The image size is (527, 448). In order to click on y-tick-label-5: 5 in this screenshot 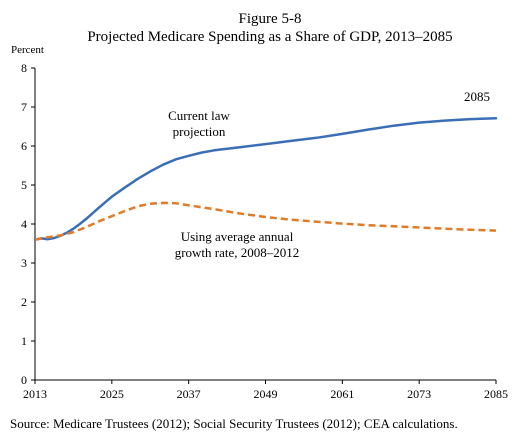, I will do `click(24, 185)`.